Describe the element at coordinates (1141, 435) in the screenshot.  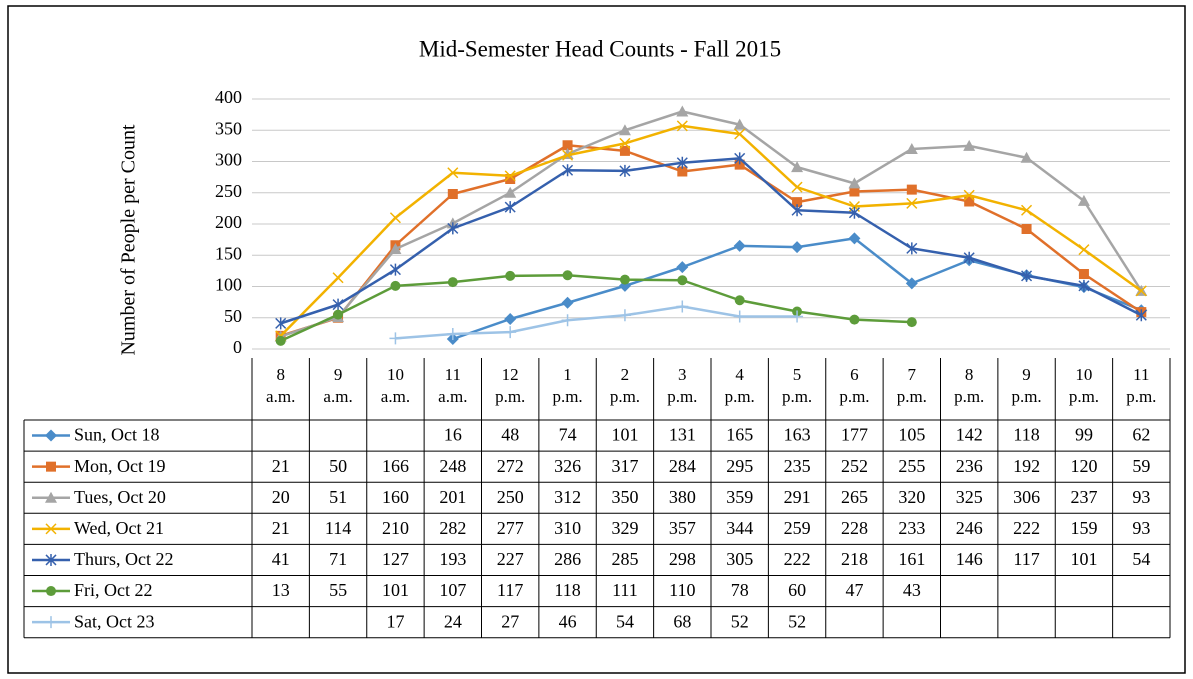
I see `table-value: 62` at that location.